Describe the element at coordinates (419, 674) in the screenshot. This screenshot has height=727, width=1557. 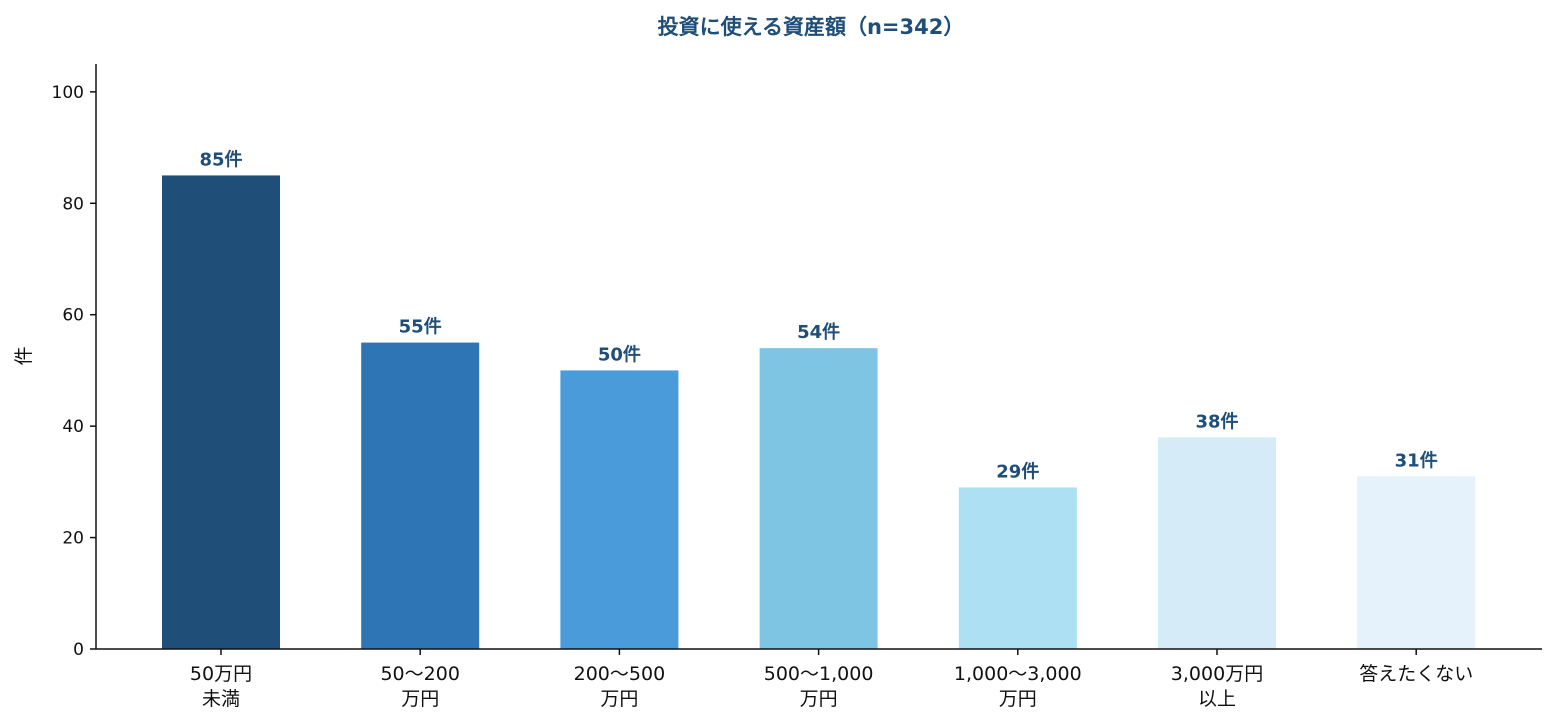
I see `x-tick-label: 50〜200` at that location.